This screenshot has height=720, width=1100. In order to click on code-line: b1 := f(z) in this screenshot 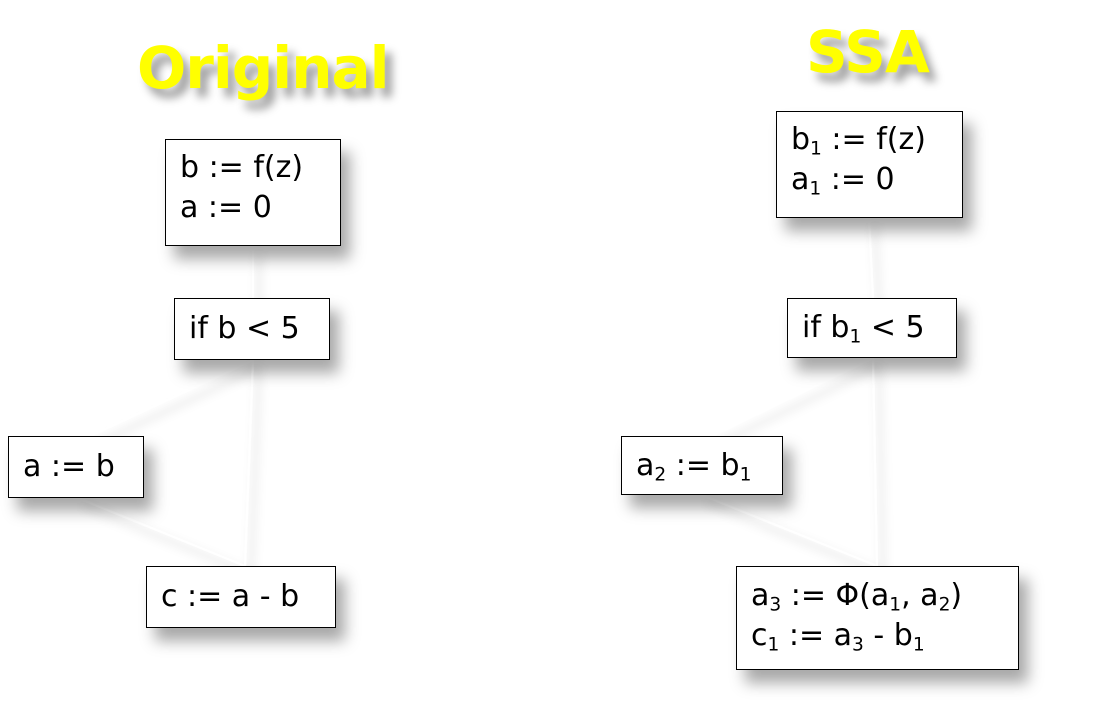, I will do `click(858, 141)`.